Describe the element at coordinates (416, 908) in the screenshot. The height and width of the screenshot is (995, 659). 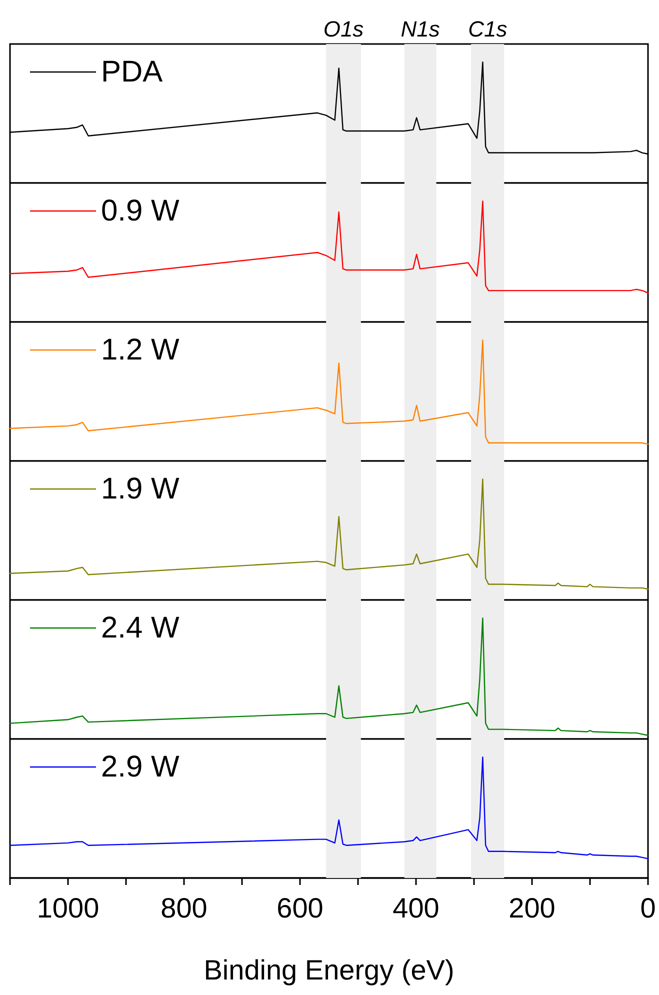
I see `x-tick-label: 400` at that location.